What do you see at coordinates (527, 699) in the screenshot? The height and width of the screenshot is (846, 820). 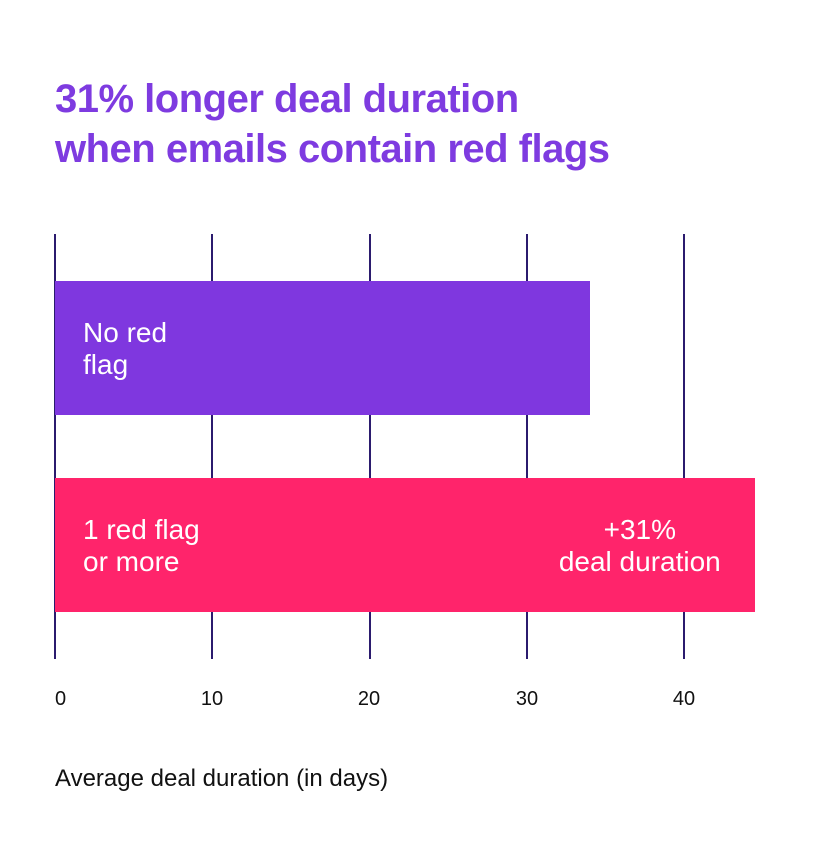 I see `x-tick-label: 30` at bounding box center [527, 699].